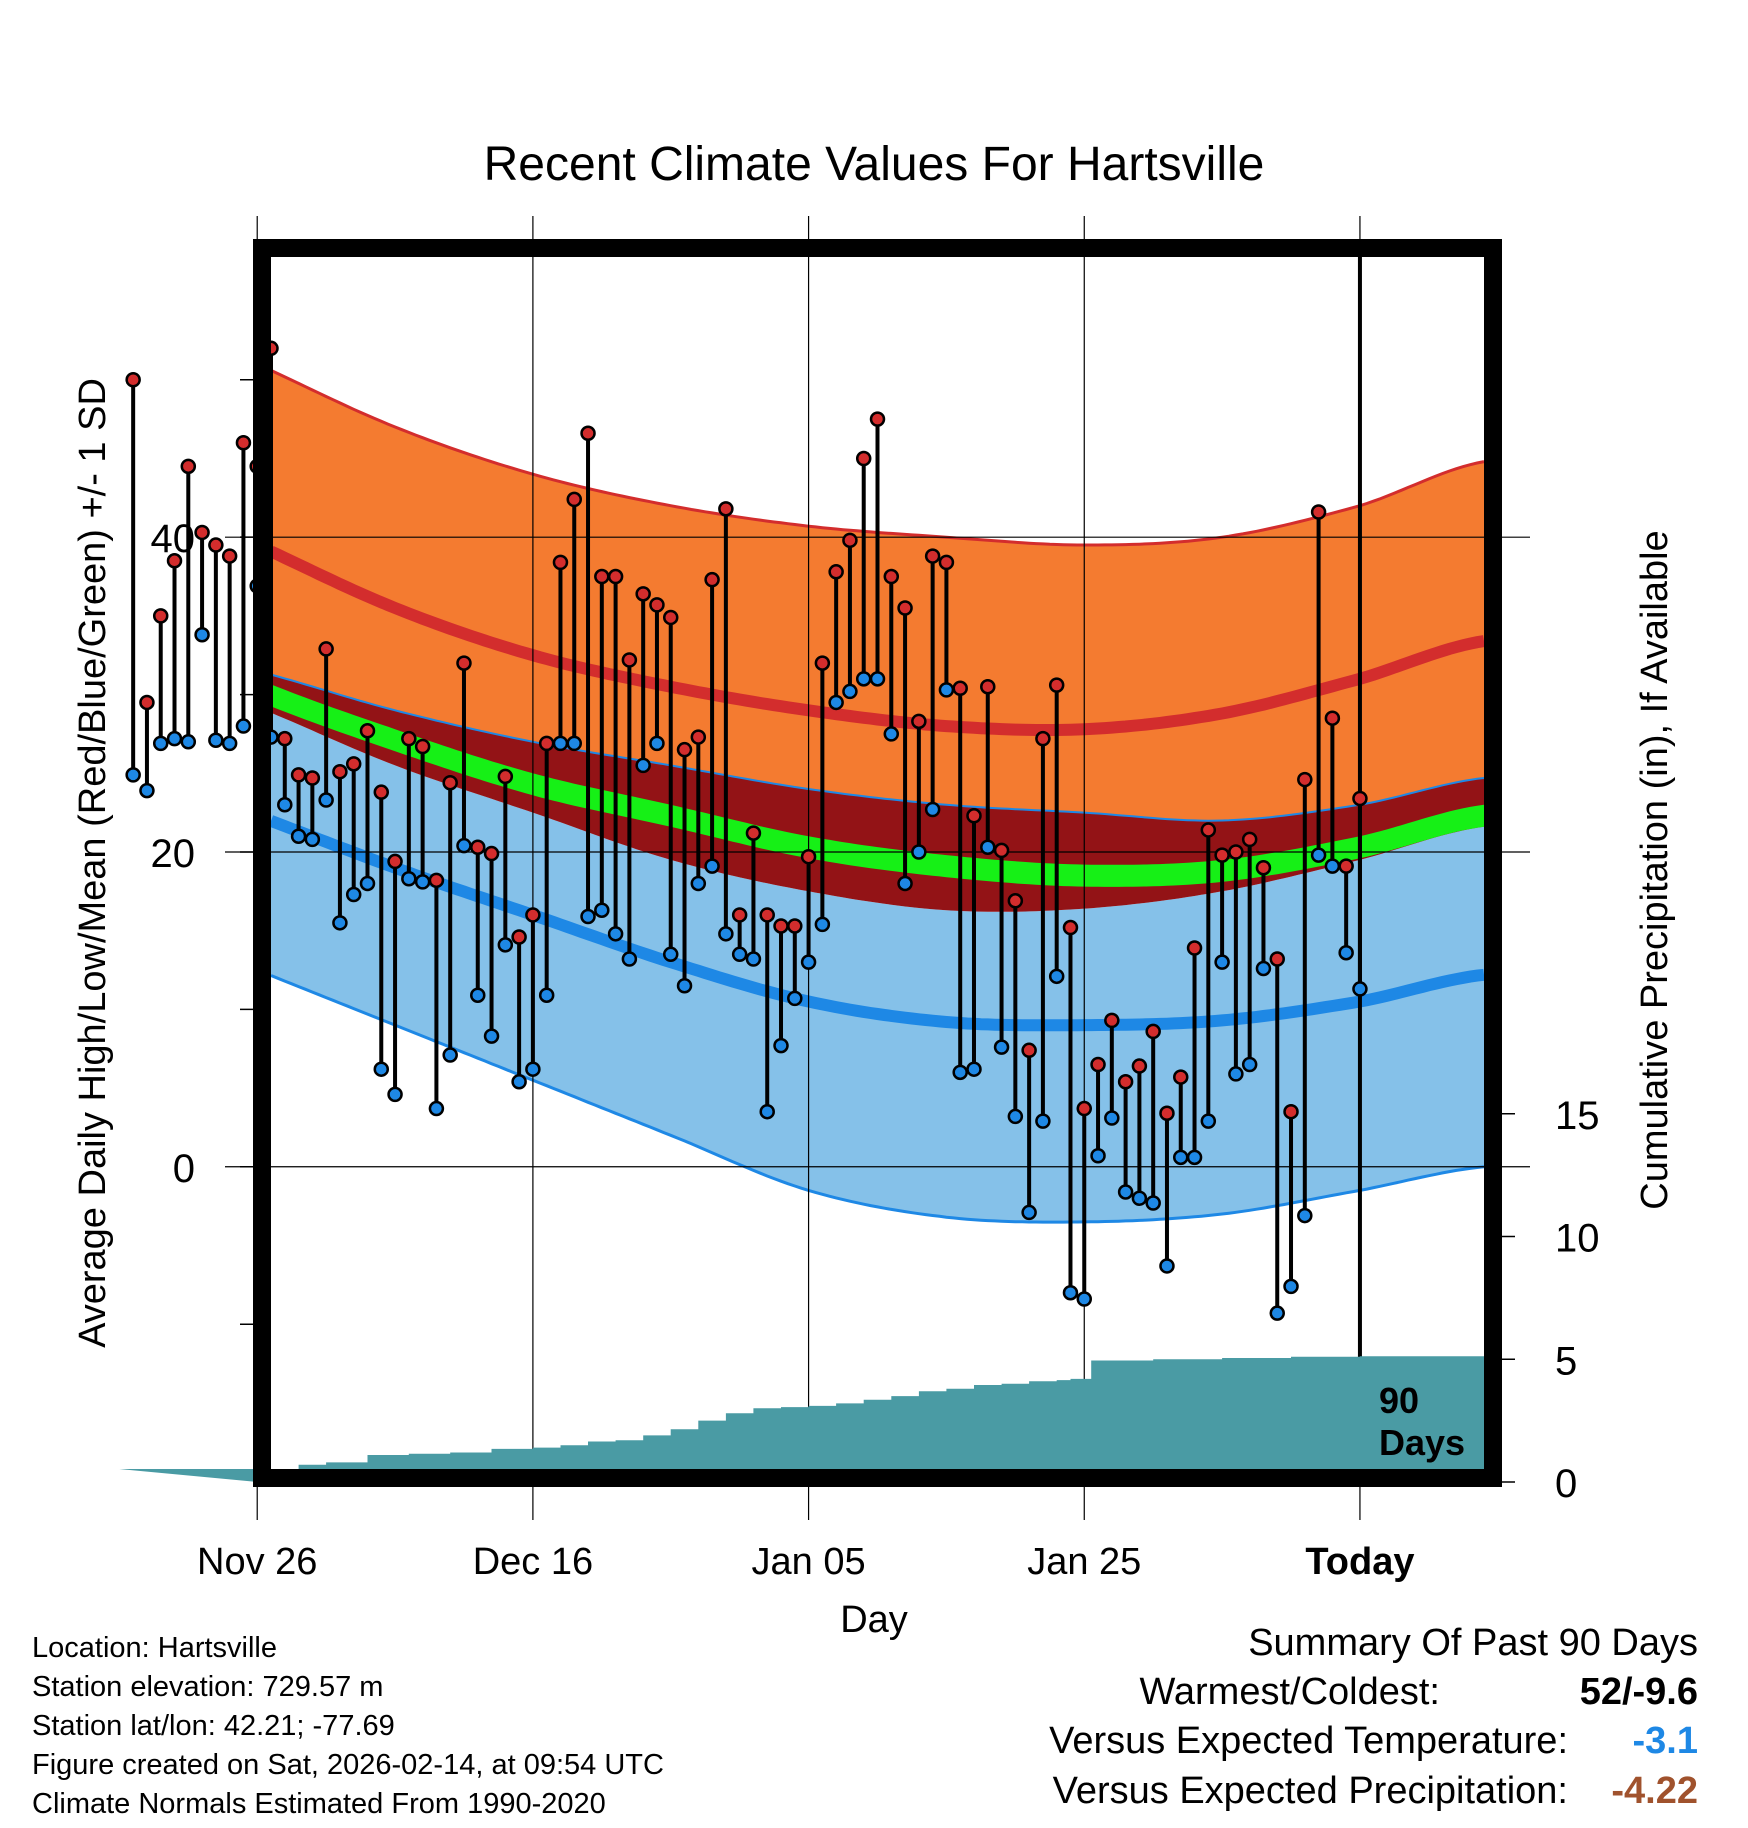 Image resolution: width=1748 pixels, height=1828 pixels. Describe the element at coordinates (801, 1419) in the screenshot. I see `precipitation-area-fill` at that location.